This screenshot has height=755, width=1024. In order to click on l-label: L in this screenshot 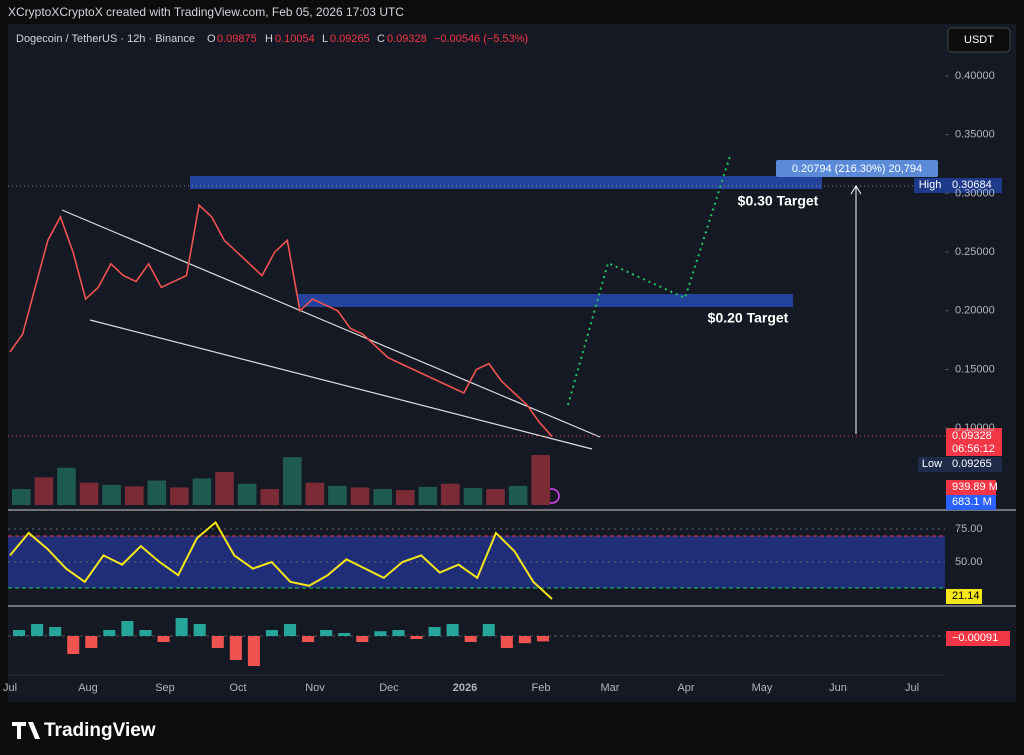, I will do `click(325, 39)`.